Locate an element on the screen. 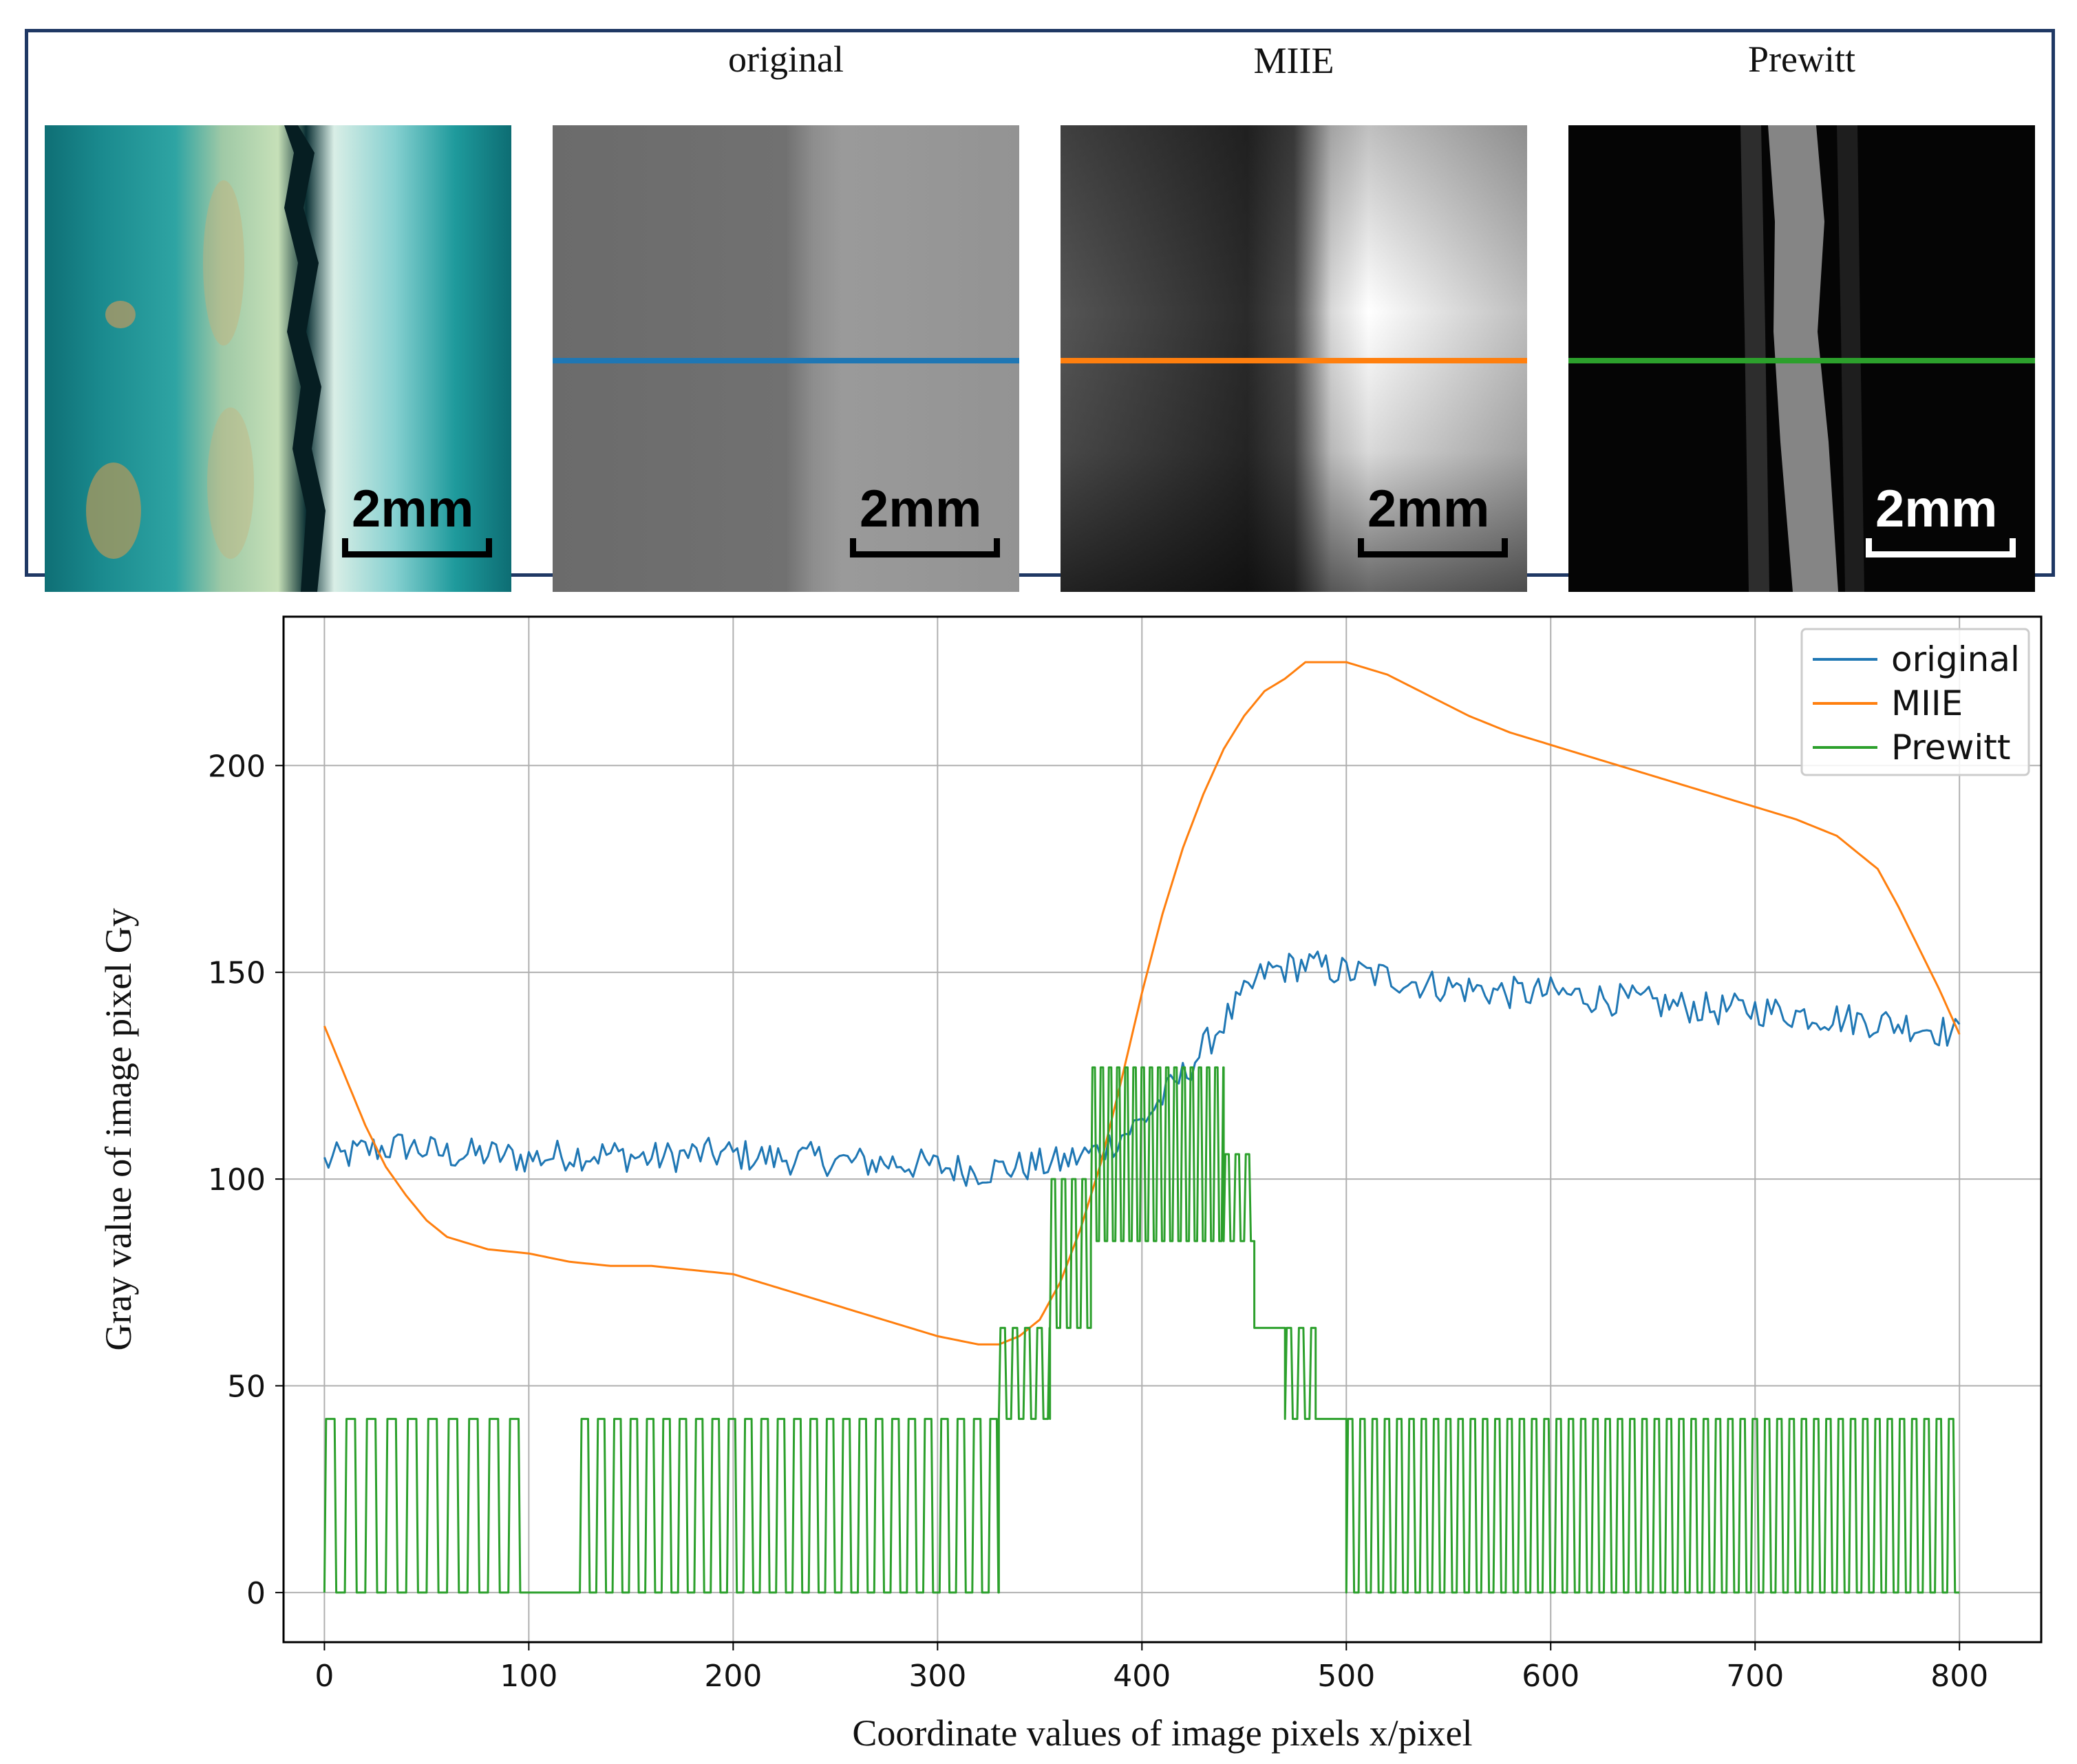 The height and width of the screenshot is (1764, 2077). x-axis-ticks: 0 100 200 300 400 500 600 700 800 is located at coordinates (1151, 1668).